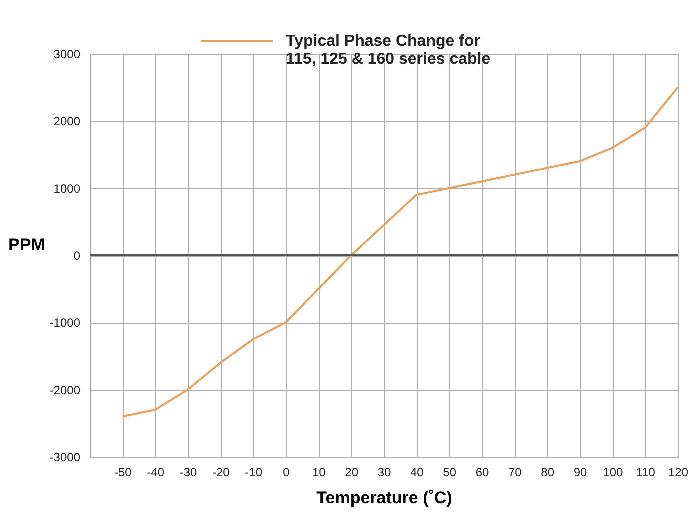  What do you see at coordinates (646, 473) in the screenshot?
I see `x-tick-label: 110` at bounding box center [646, 473].